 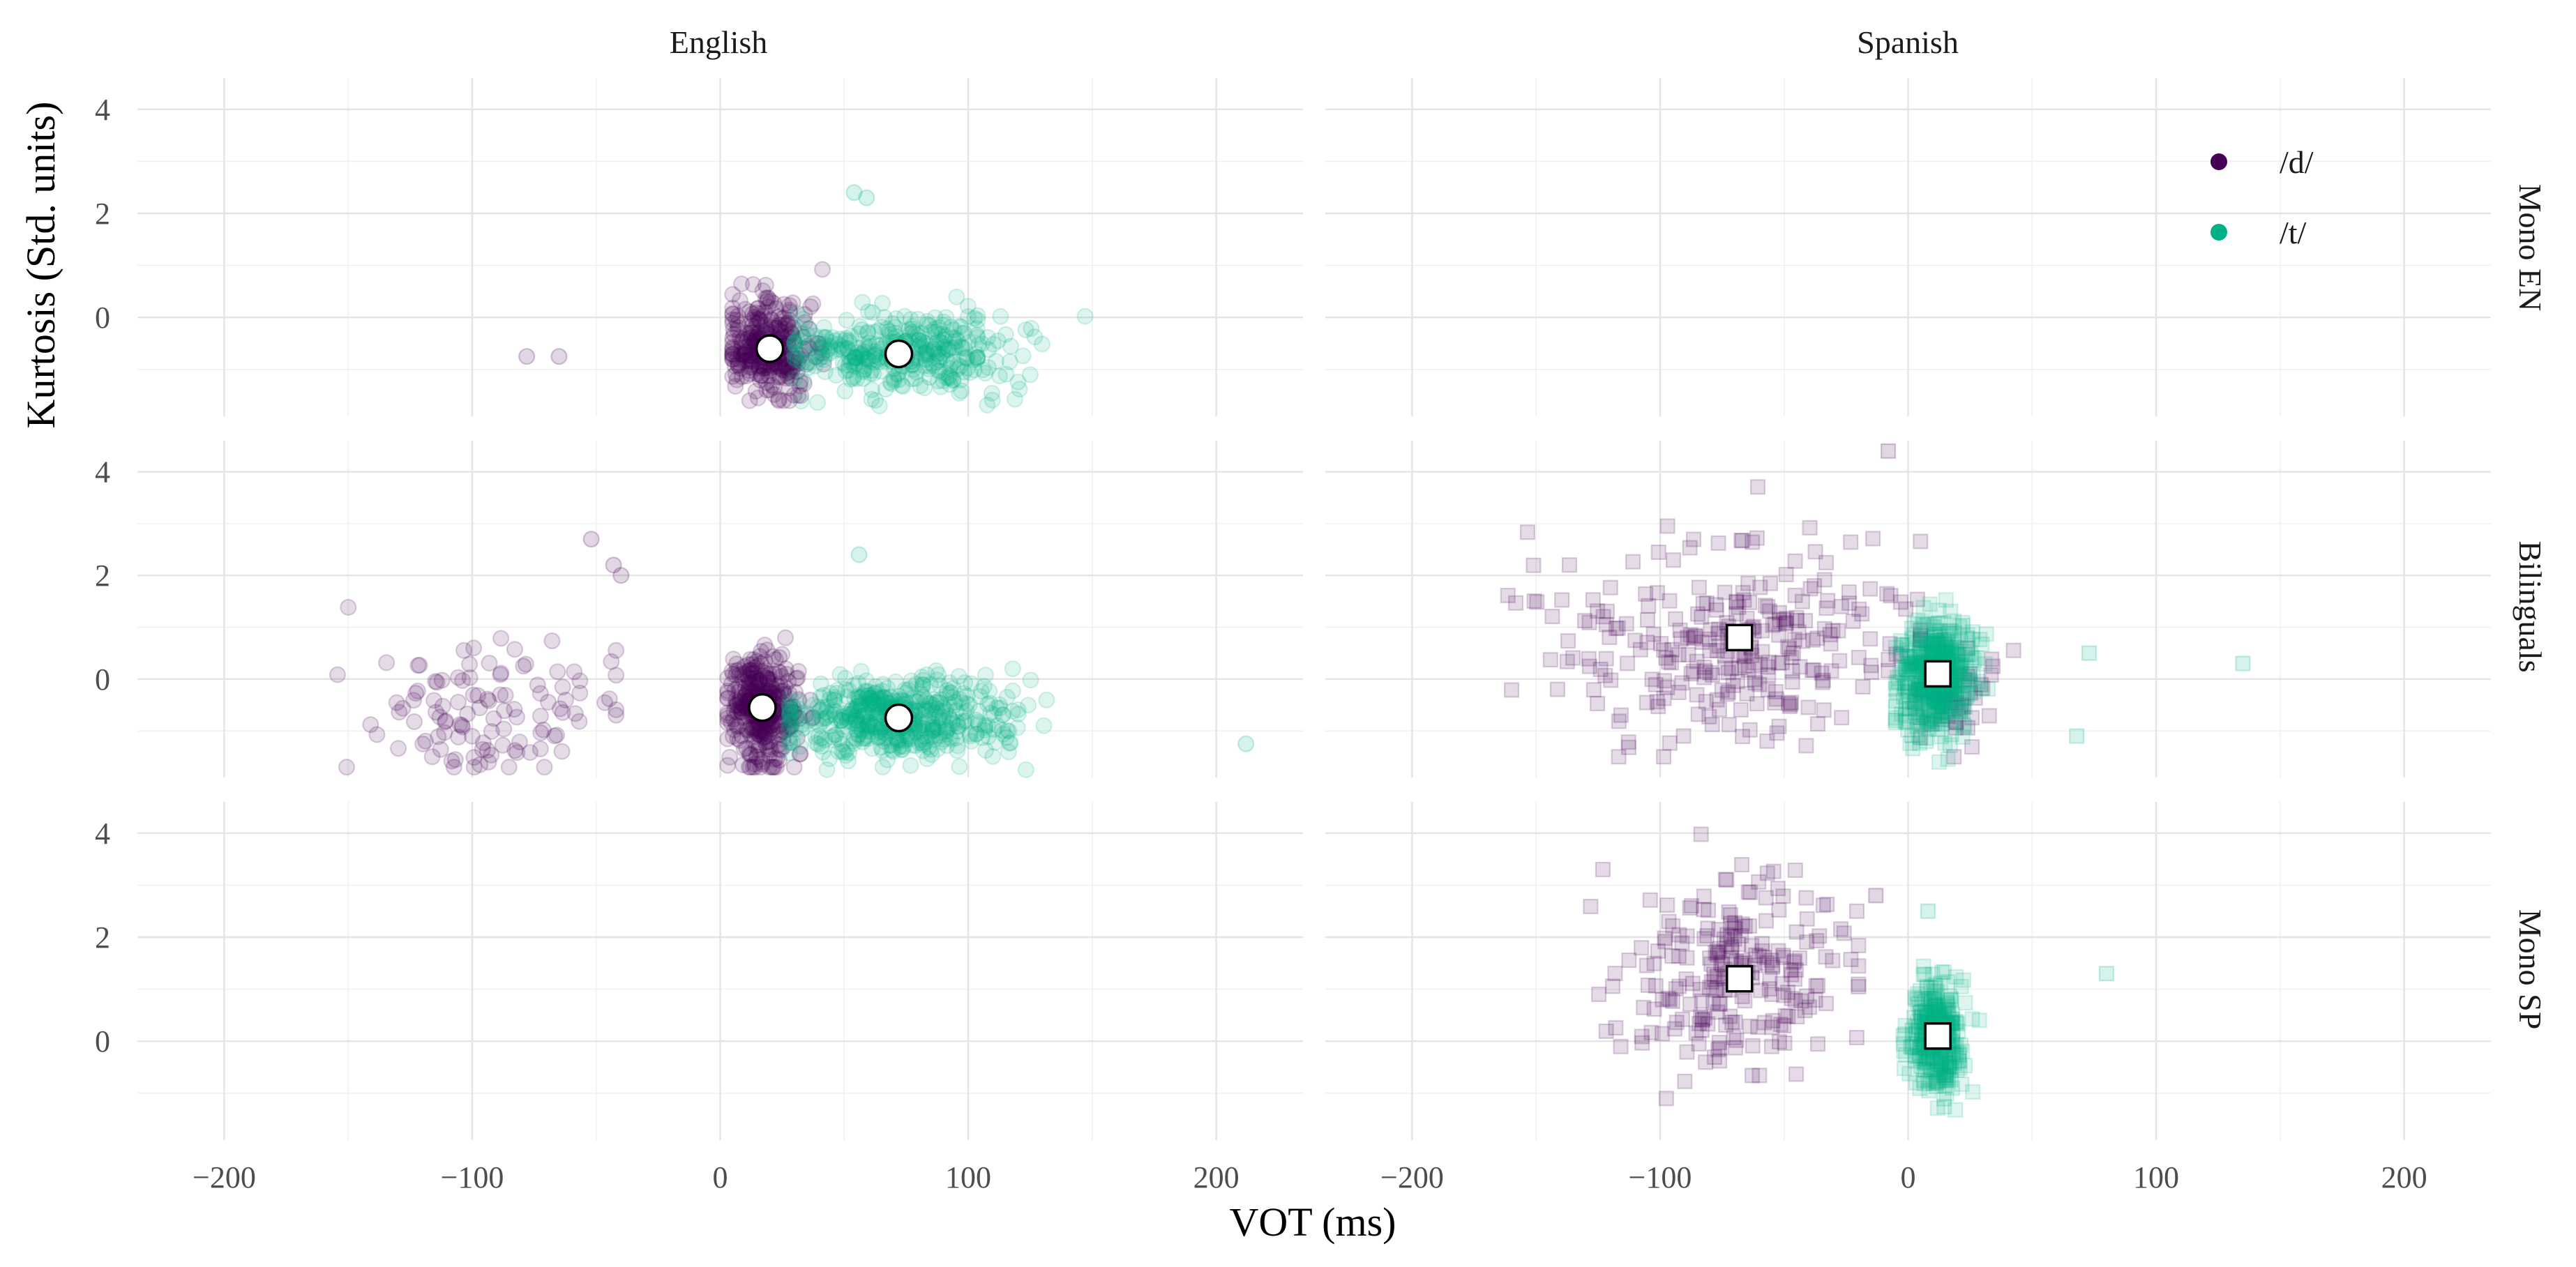 I want to click on x-tick-label: −100, so click(x=1660, y=1177).